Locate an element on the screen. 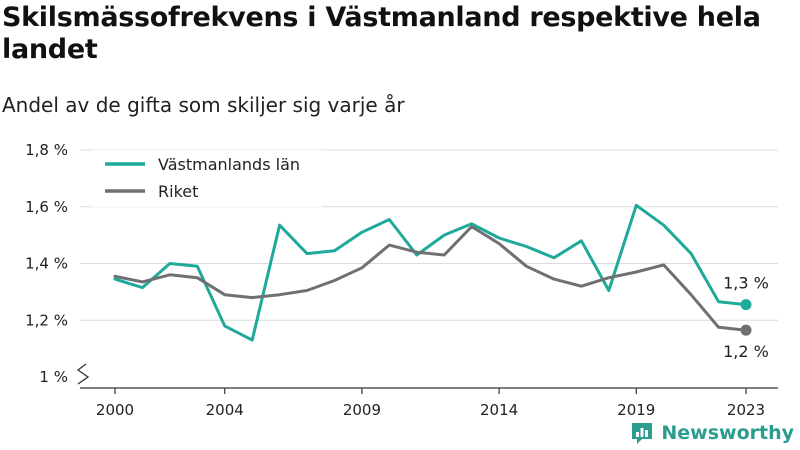  x-tick-label: 2004 is located at coordinates (225, 410).